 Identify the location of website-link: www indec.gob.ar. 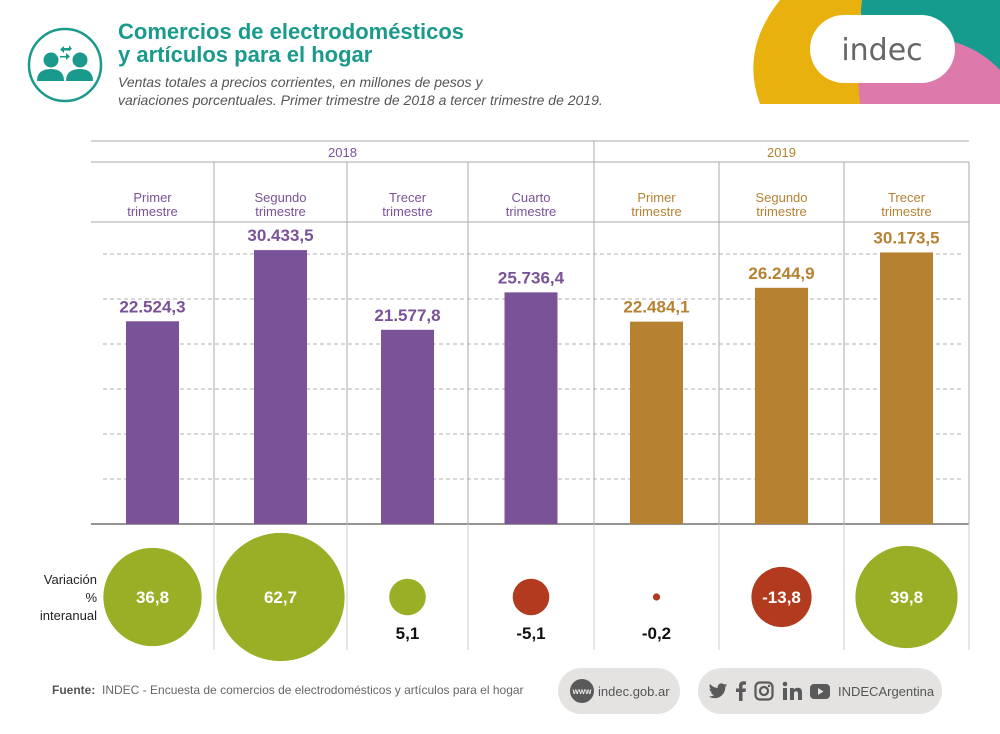
(619, 691).